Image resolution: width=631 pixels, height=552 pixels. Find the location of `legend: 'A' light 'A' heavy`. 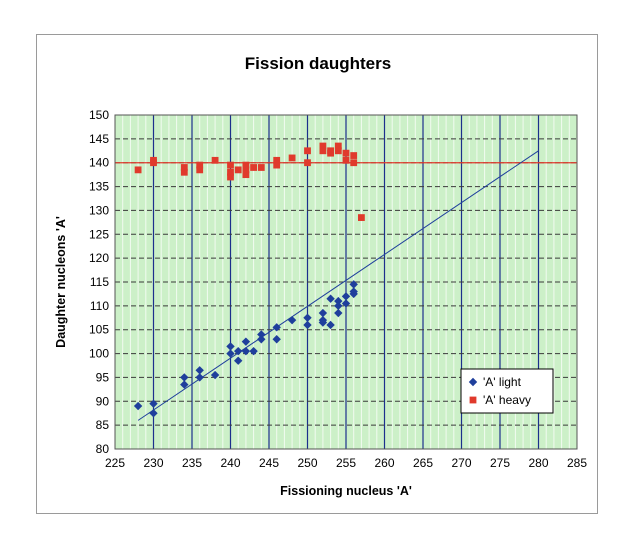

legend: 'A' light 'A' heavy is located at coordinates (507, 391).